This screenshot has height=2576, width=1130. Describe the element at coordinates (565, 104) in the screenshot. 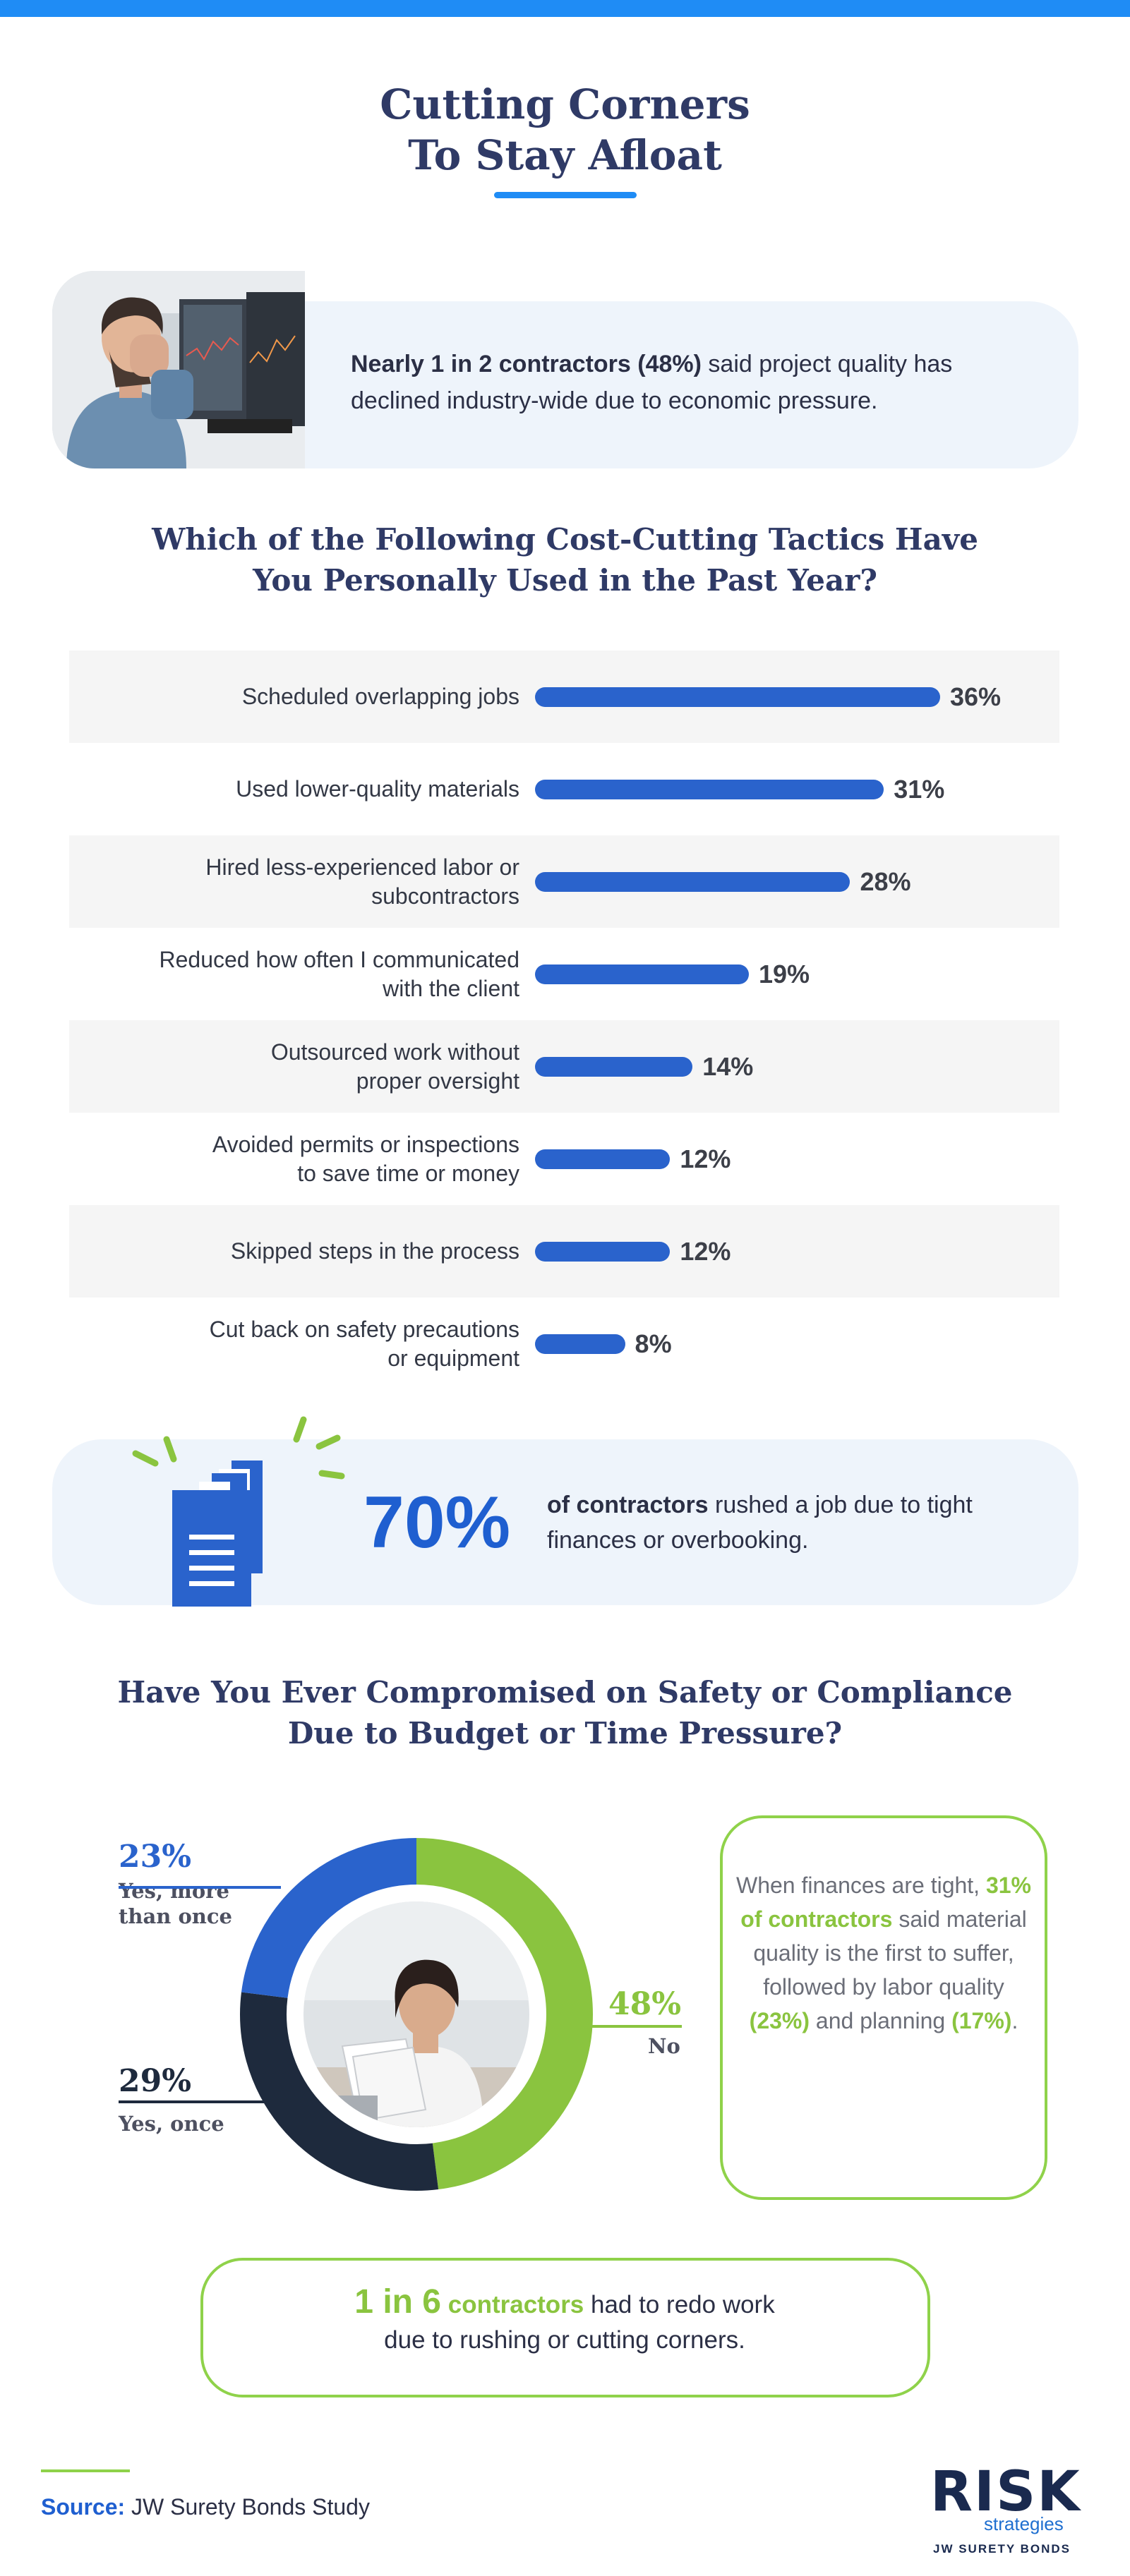

I see `title-line-1: Cutting Corners` at that location.